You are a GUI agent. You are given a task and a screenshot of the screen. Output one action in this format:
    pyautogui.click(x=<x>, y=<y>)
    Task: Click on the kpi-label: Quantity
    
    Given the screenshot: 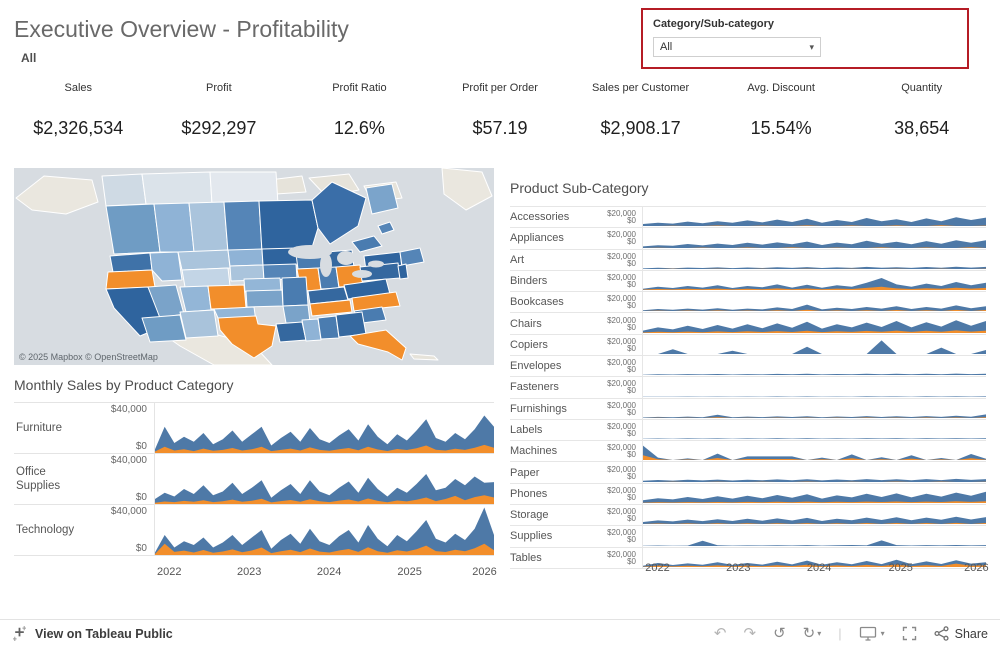 What is the action you would take?
    pyautogui.click(x=922, y=88)
    